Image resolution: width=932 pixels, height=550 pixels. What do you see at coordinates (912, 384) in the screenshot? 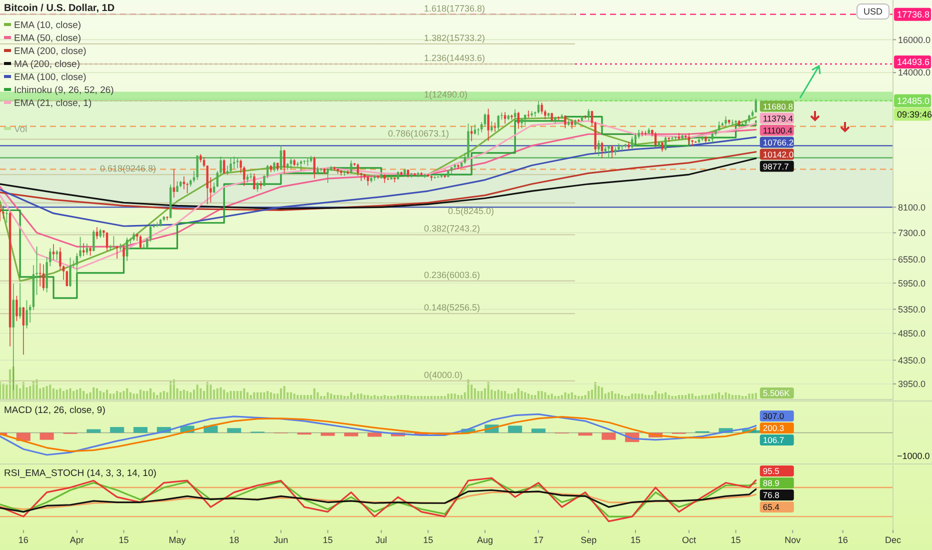
I see `y-tick-label: 3950.0` at bounding box center [912, 384].